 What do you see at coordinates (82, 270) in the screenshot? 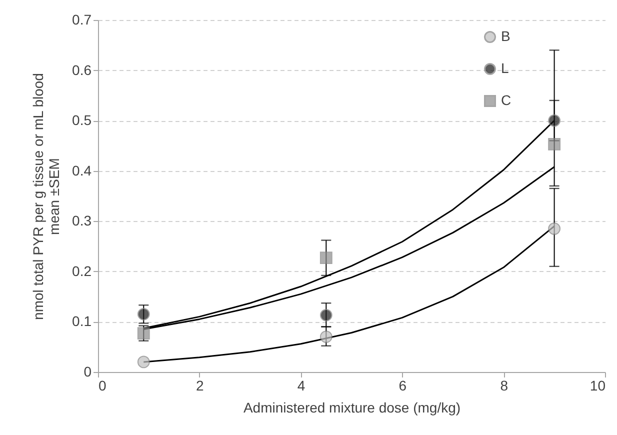
I see `y-tick-label: 0.2` at bounding box center [82, 270].